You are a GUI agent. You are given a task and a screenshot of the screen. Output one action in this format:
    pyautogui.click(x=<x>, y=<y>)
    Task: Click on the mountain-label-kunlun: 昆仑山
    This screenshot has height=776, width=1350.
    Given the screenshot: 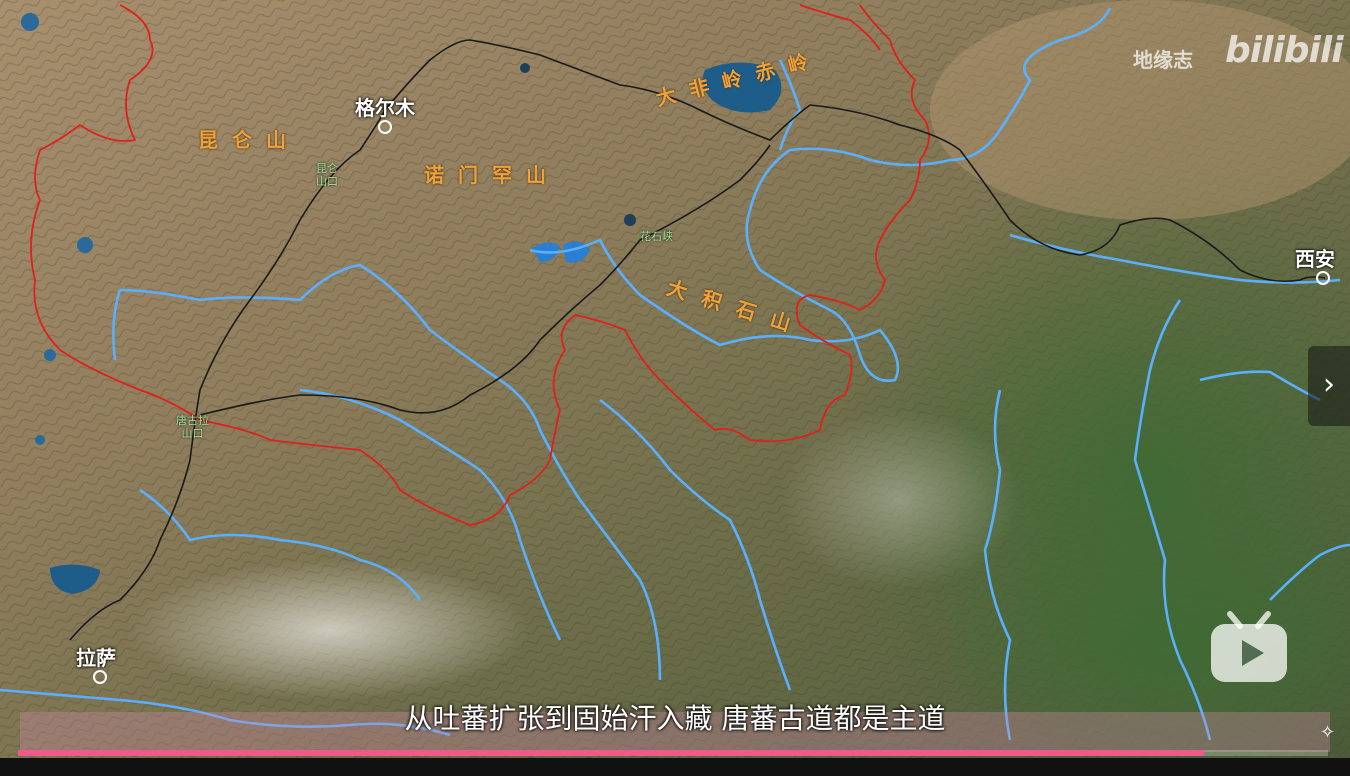 What is the action you would take?
    pyautogui.click(x=249, y=140)
    